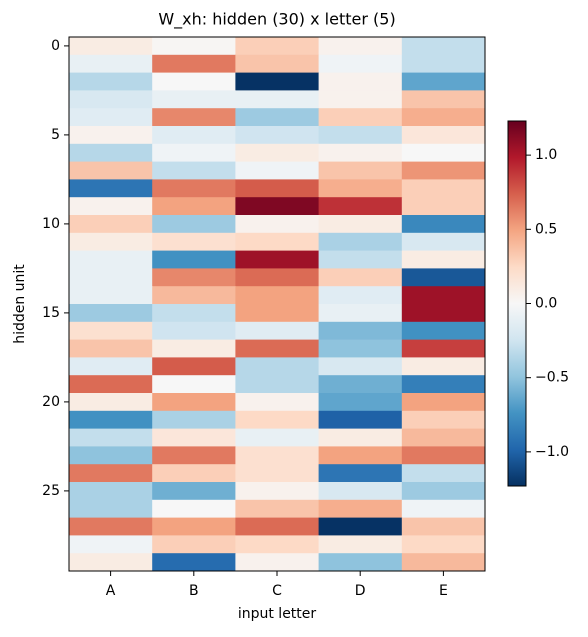 This screenshot has width=588, height=637. Describe the element at coordinates (194, 591) in the screenshot. I see `x-tick-label: B` at that location.